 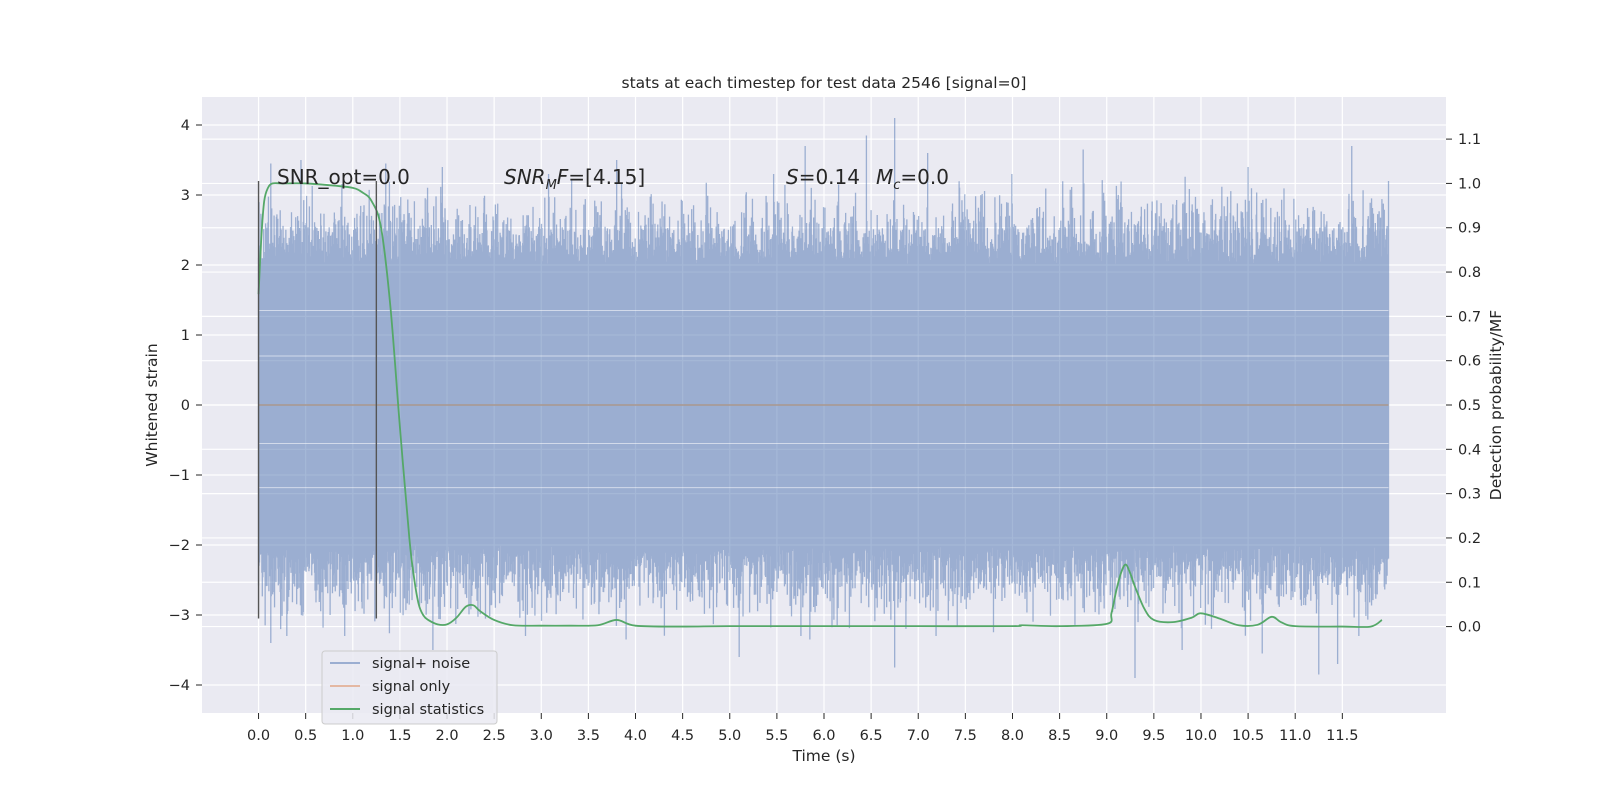 I want to click on y-right-tick-label: 0.4, so click(x=1469, y=450).